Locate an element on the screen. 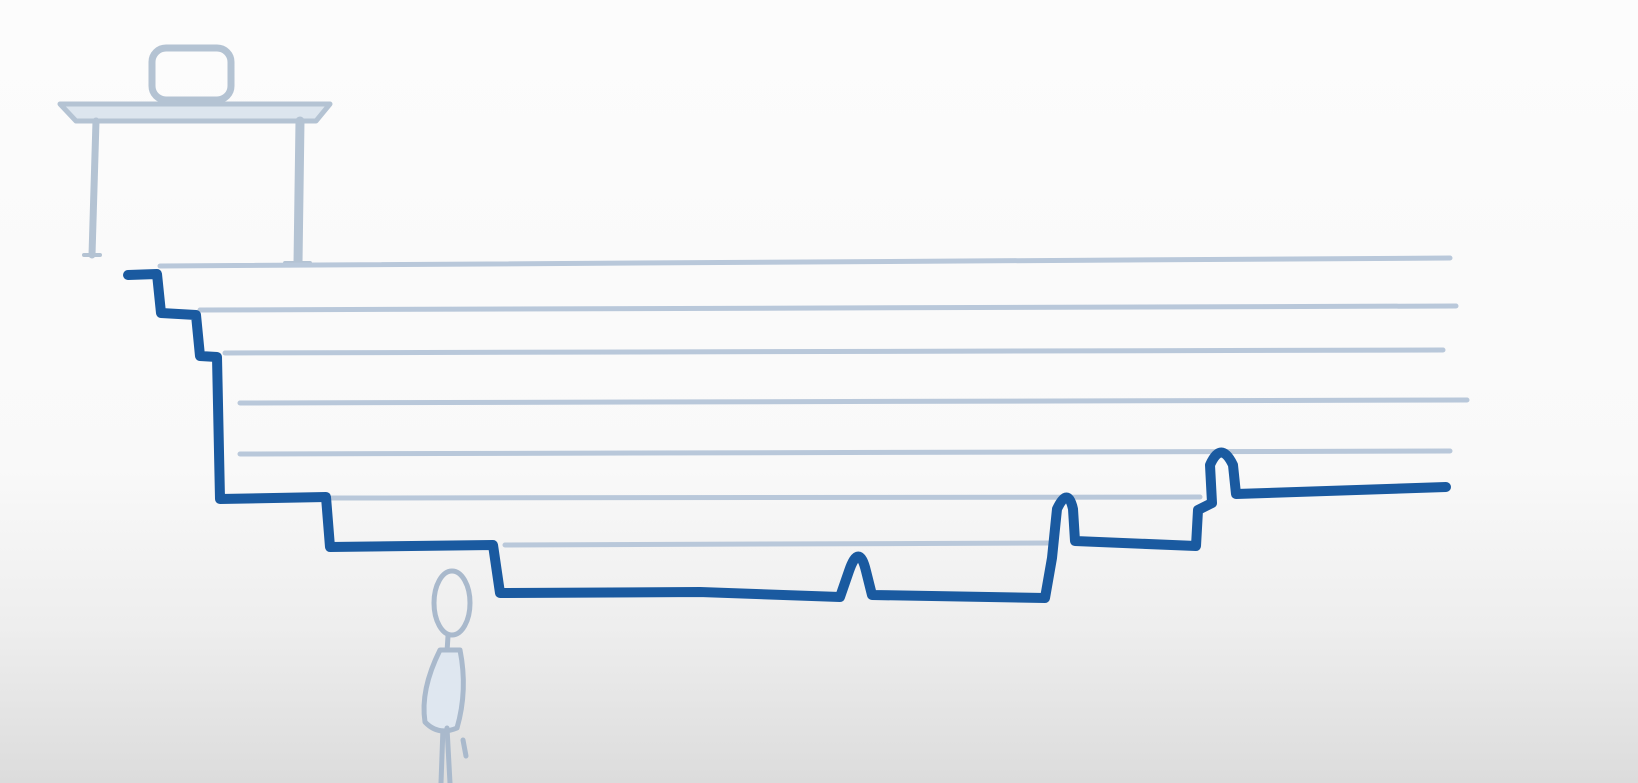 This screenshot has height=783, width=1638. stick-figure-hand is located at coordinates (464, 748).